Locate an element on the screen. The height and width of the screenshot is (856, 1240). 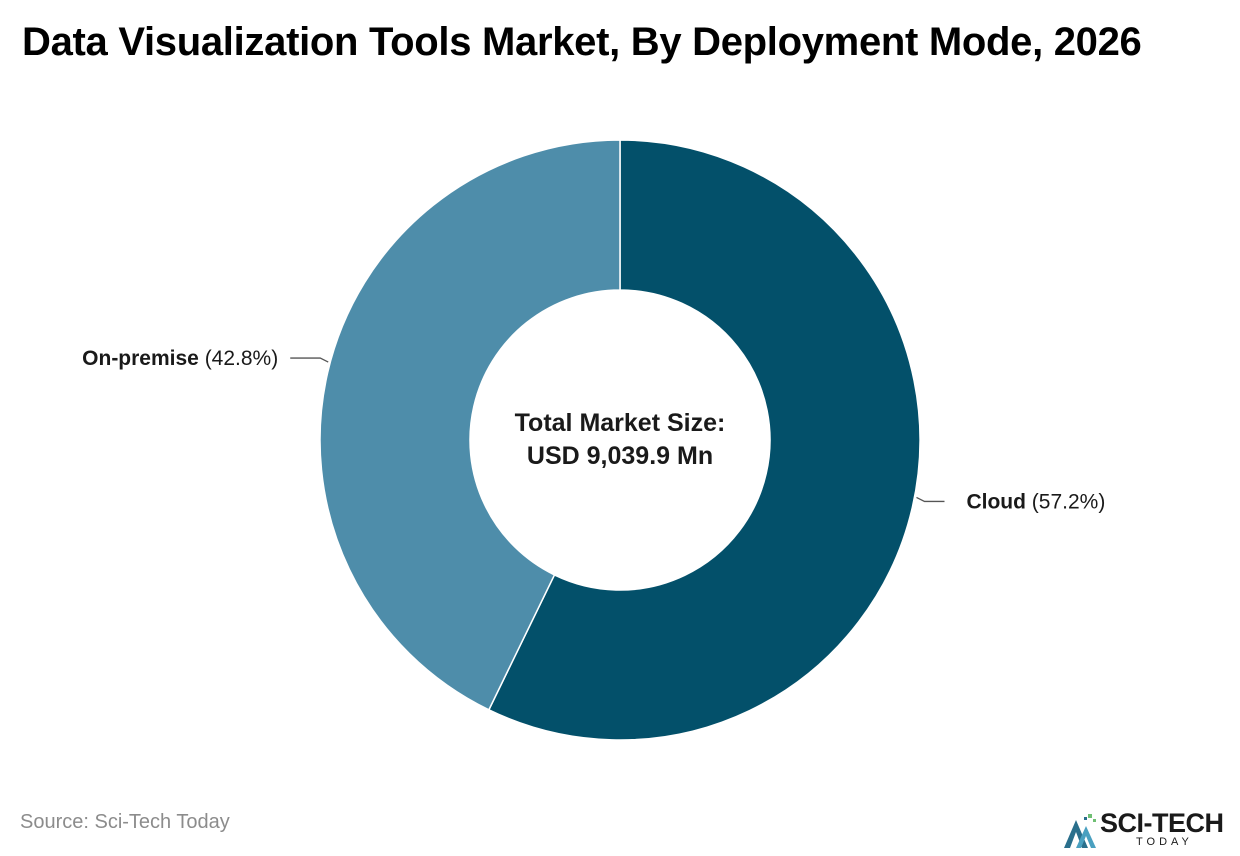
sci-tech-logo: SCI-TECH TODAY is located at coordinates (1150, 829).